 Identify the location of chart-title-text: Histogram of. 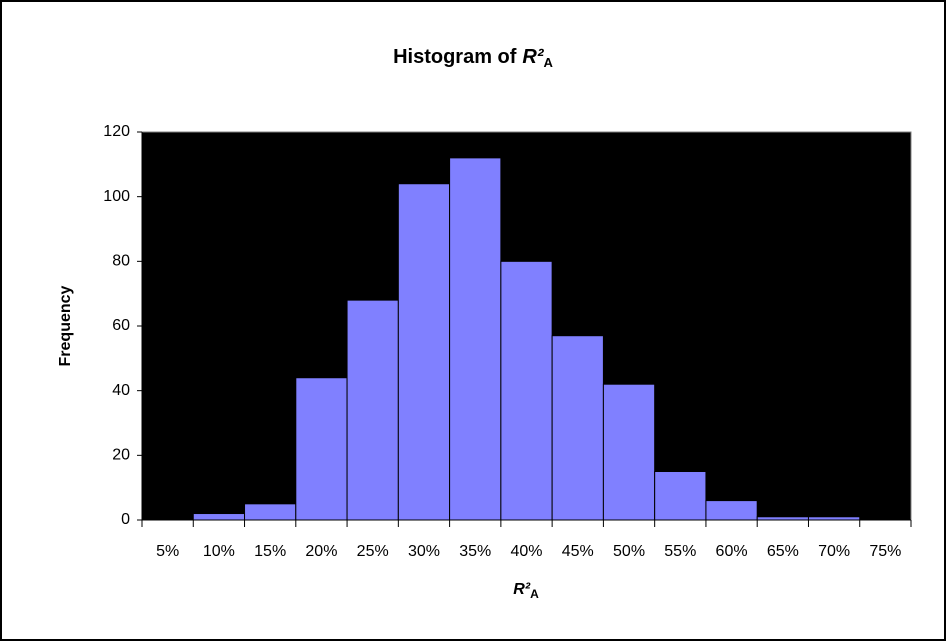
(455, 57).